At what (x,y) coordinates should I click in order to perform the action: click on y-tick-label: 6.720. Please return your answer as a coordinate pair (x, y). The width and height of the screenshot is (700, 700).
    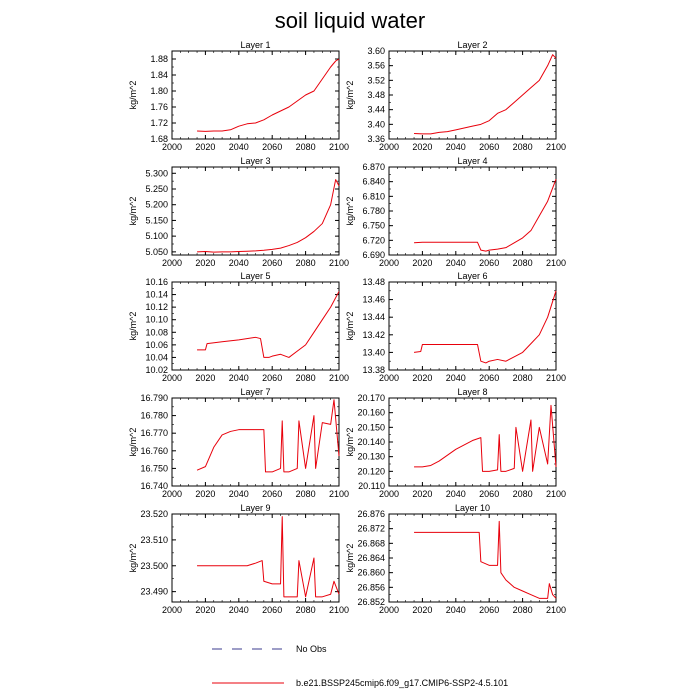
    Looking at the image, I should click on (373, 240).